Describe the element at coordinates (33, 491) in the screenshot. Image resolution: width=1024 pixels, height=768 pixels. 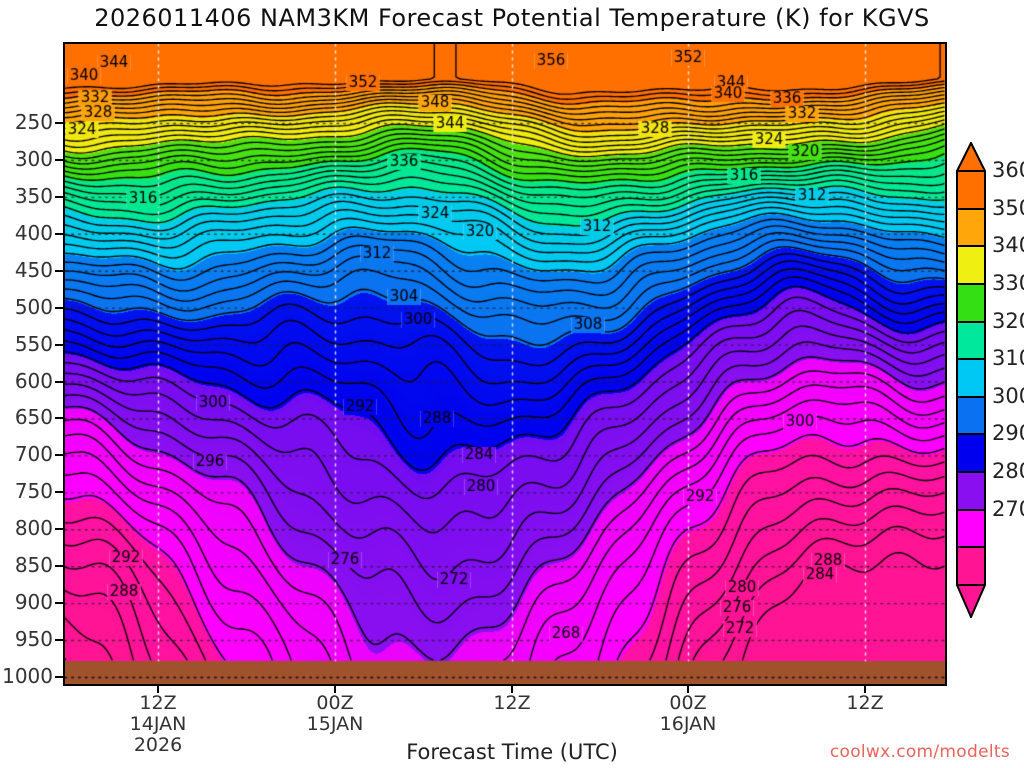
I see `y-axis-tick-label: 750` at that location.